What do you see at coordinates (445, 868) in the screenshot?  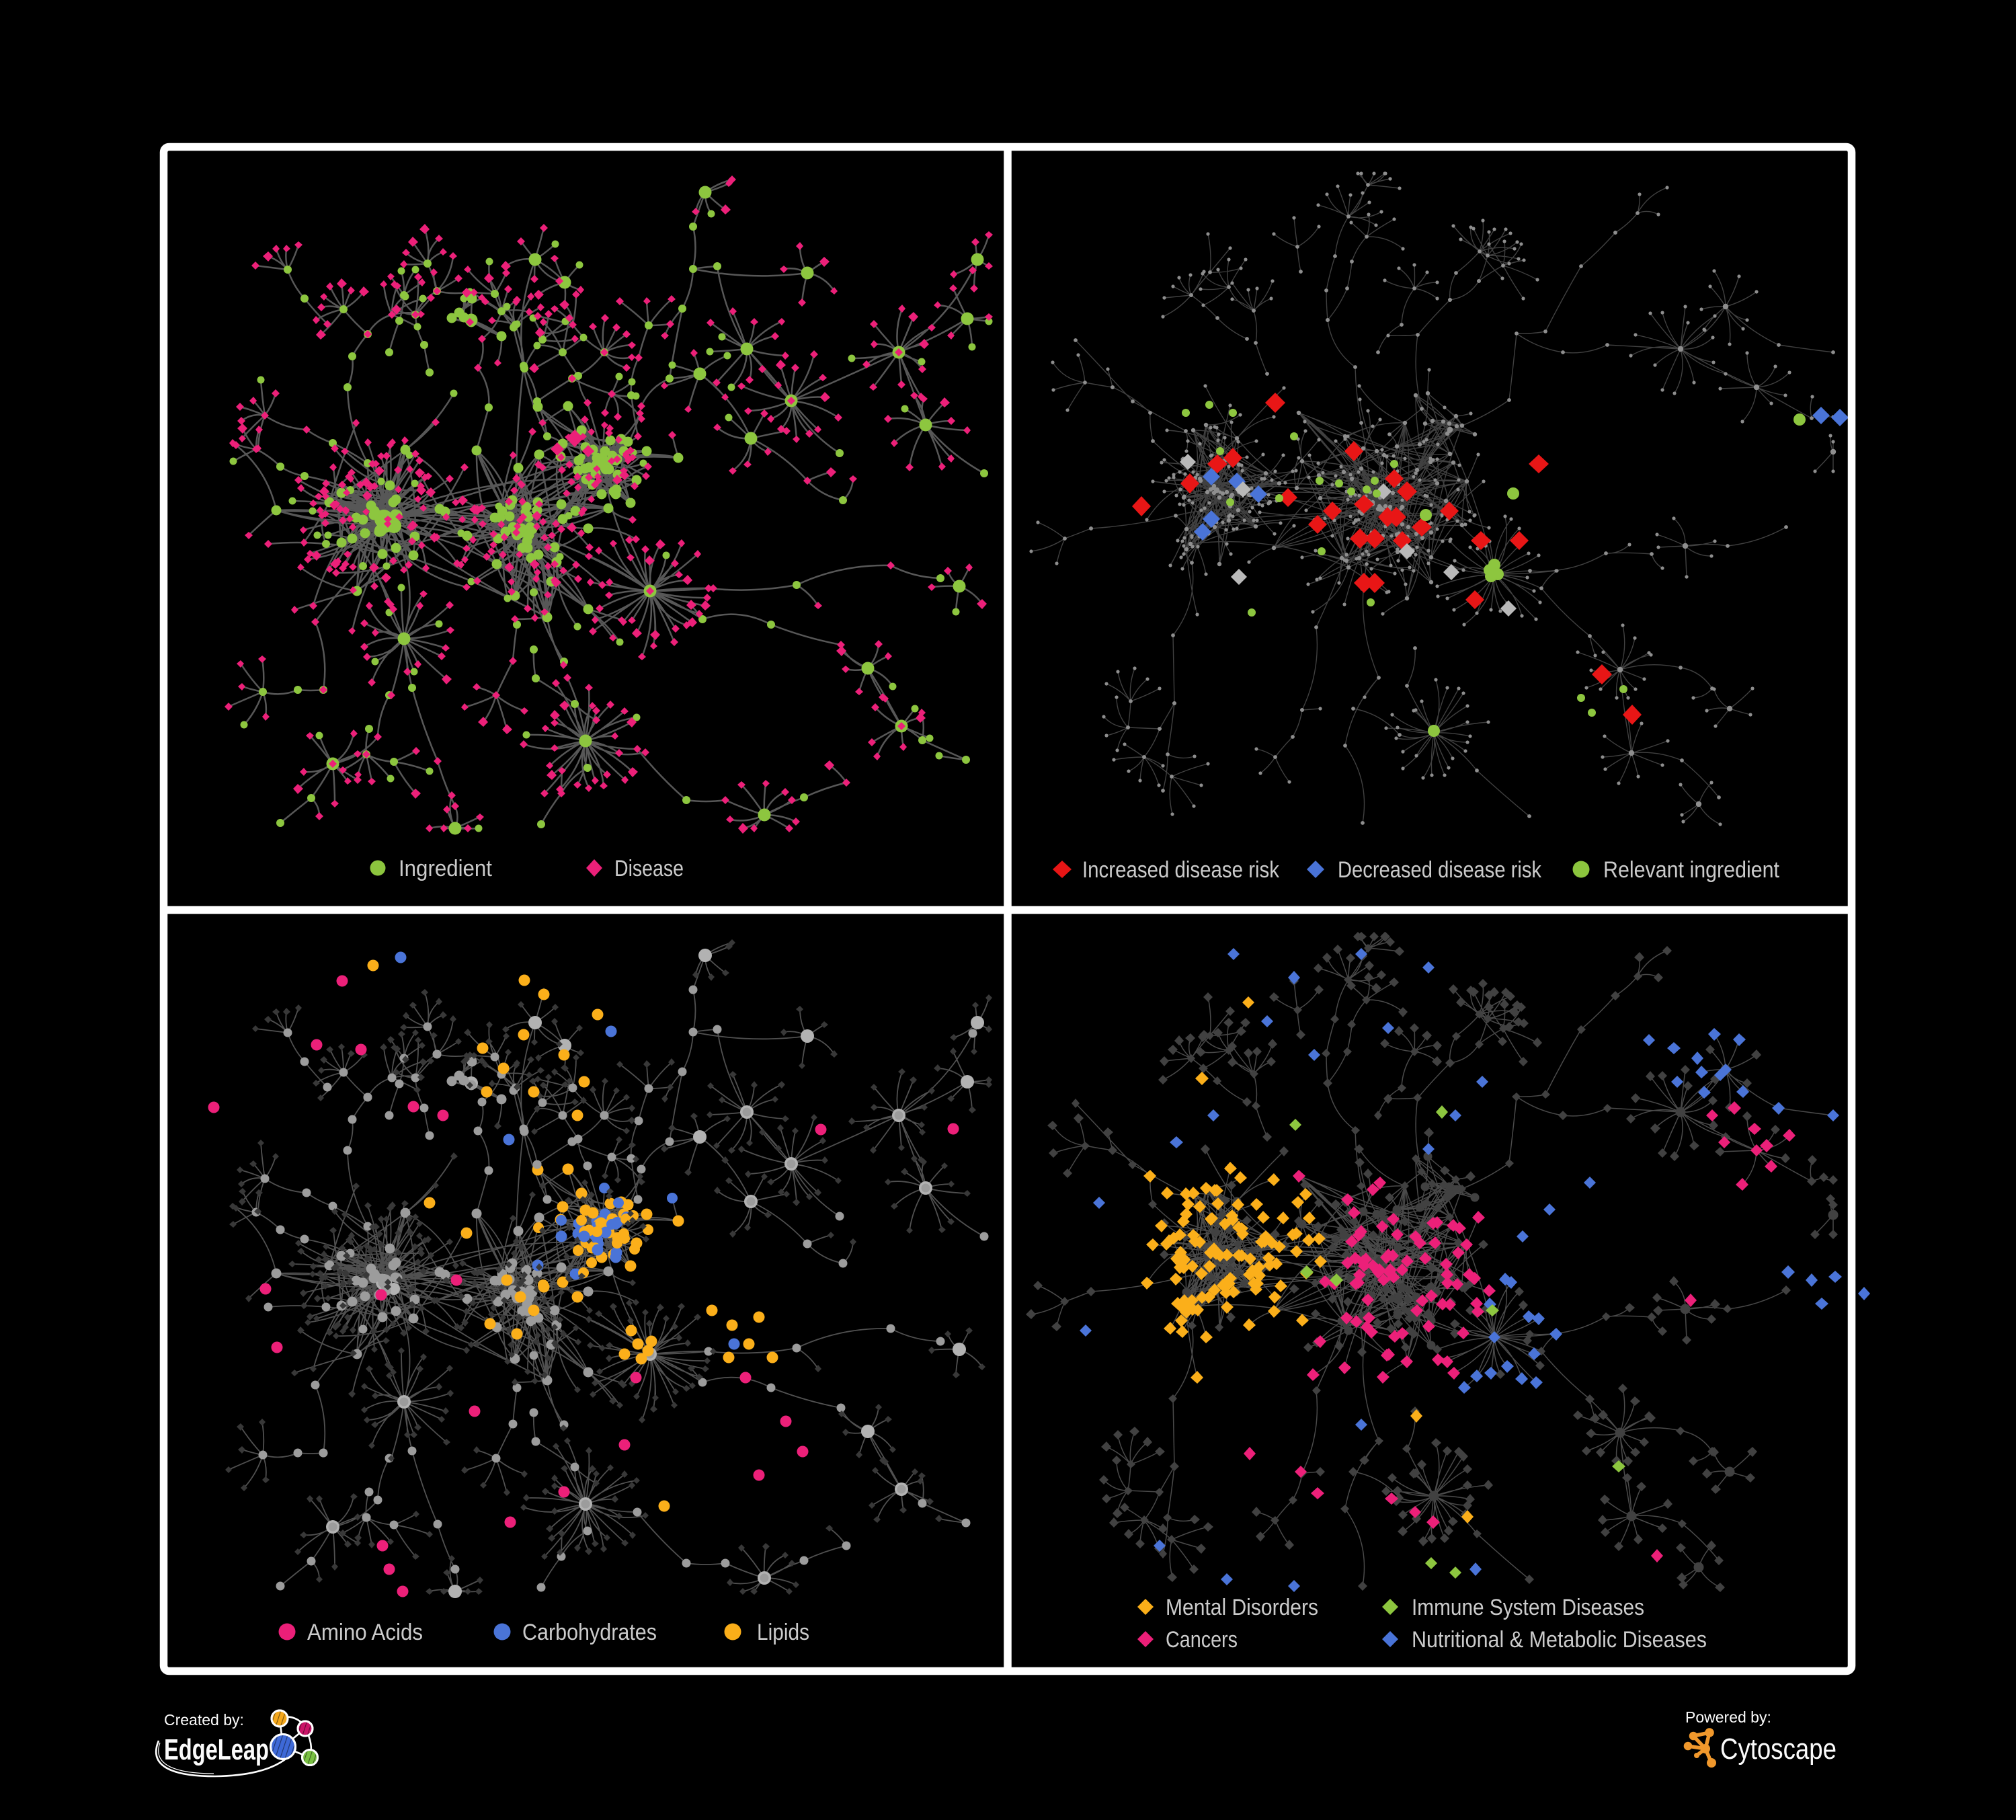 I see `svg-text: Ingredient` at bounding box center [445, 868].